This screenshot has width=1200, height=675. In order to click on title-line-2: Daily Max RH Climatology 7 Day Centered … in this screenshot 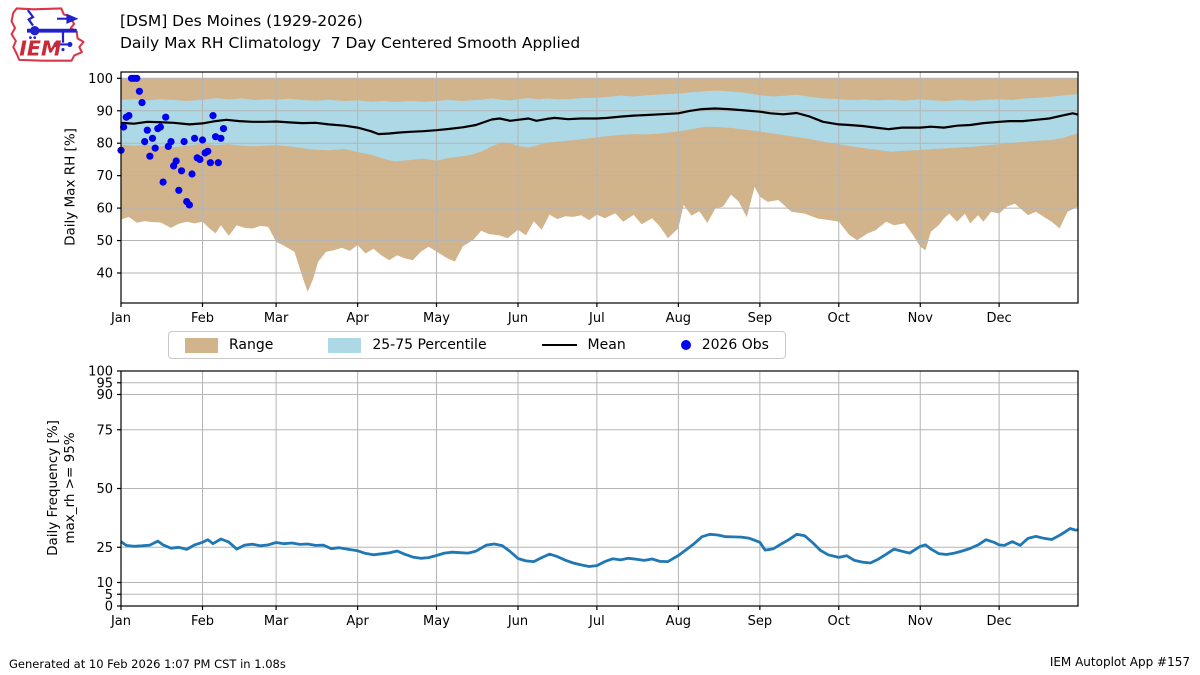, I will do `click(350, 43)`.